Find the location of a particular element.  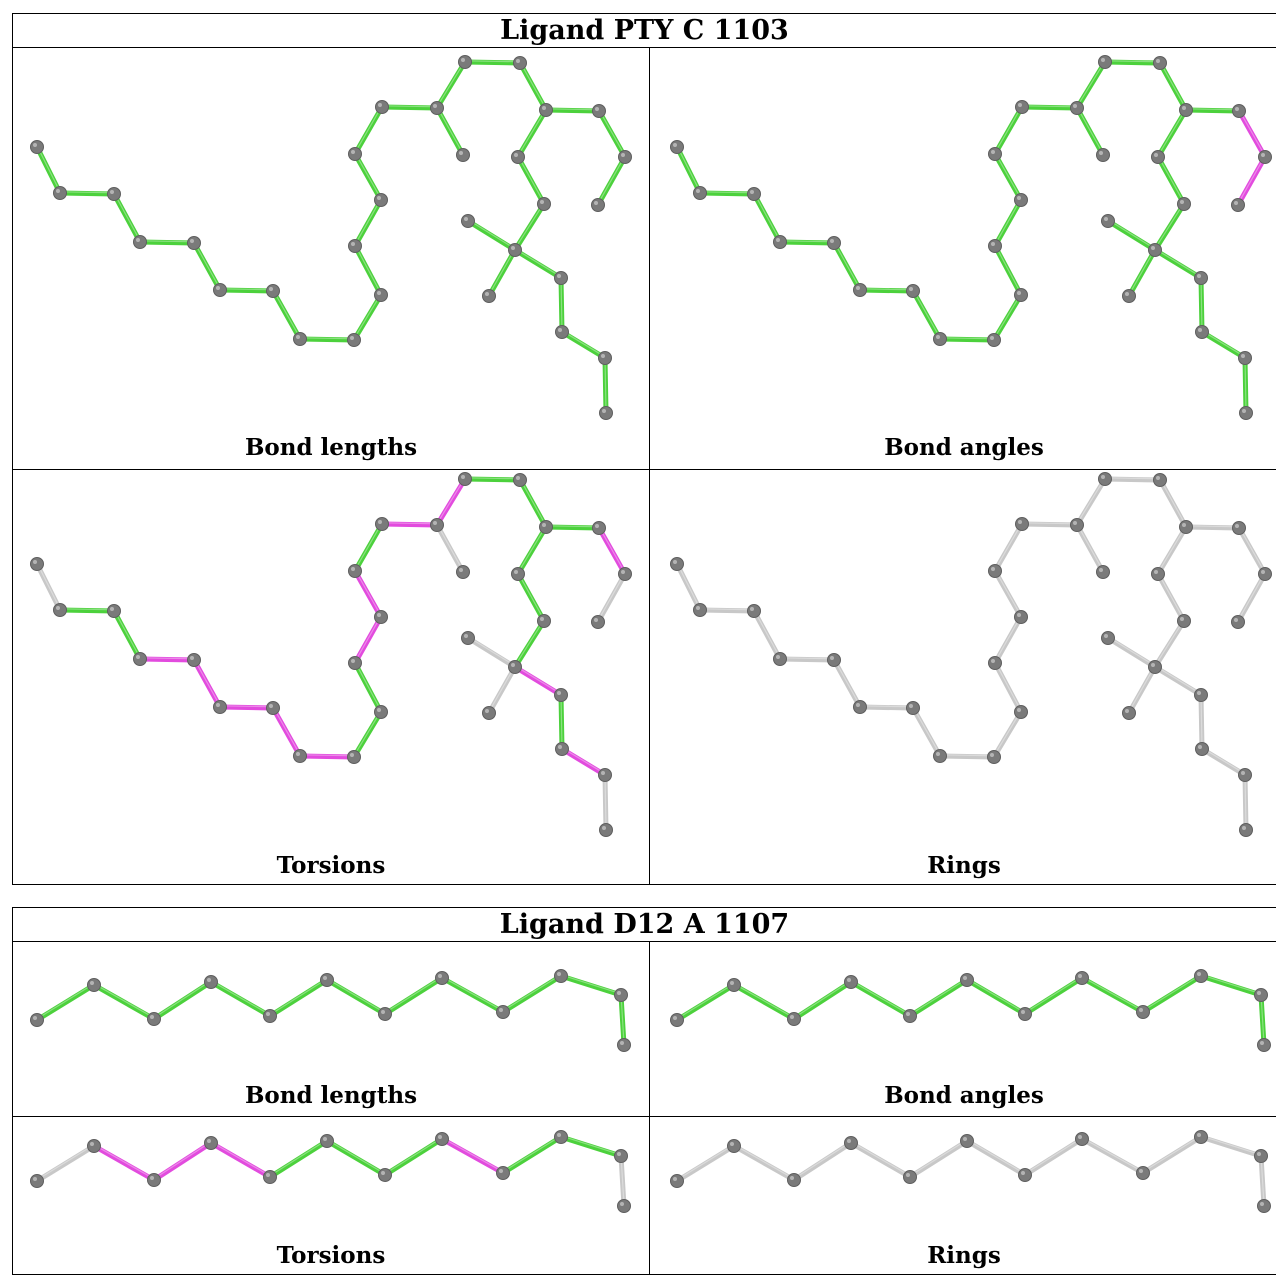

molecule-view-bond-angles is located at coordinates (970, 1010).